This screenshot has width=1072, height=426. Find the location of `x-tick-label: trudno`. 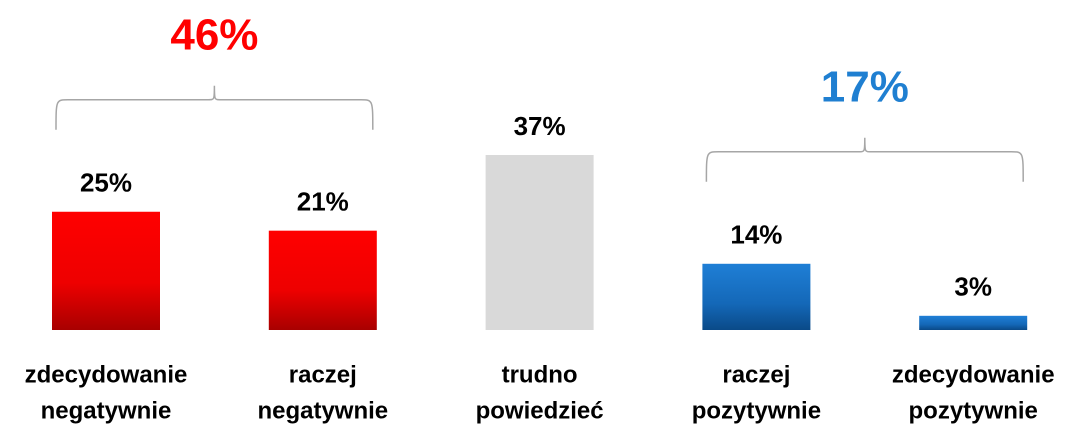

x-tick-label: trudno is located at coordinates (540, 374).